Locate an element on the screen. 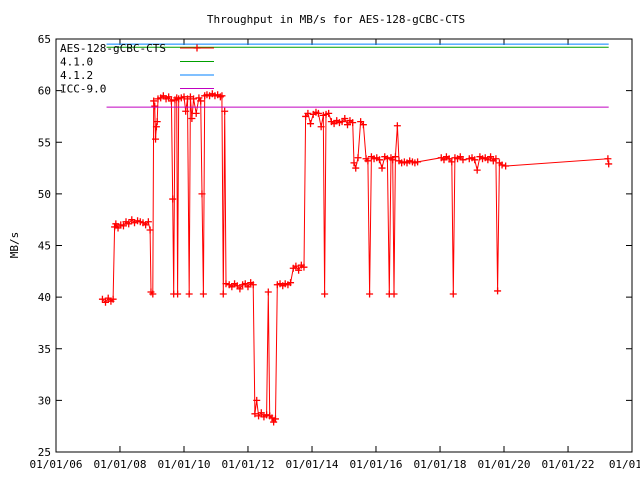 Image resolution: width=640 pixels, height=480 pixels. y-tick-label: 65 is located at coordinates (44, 39).